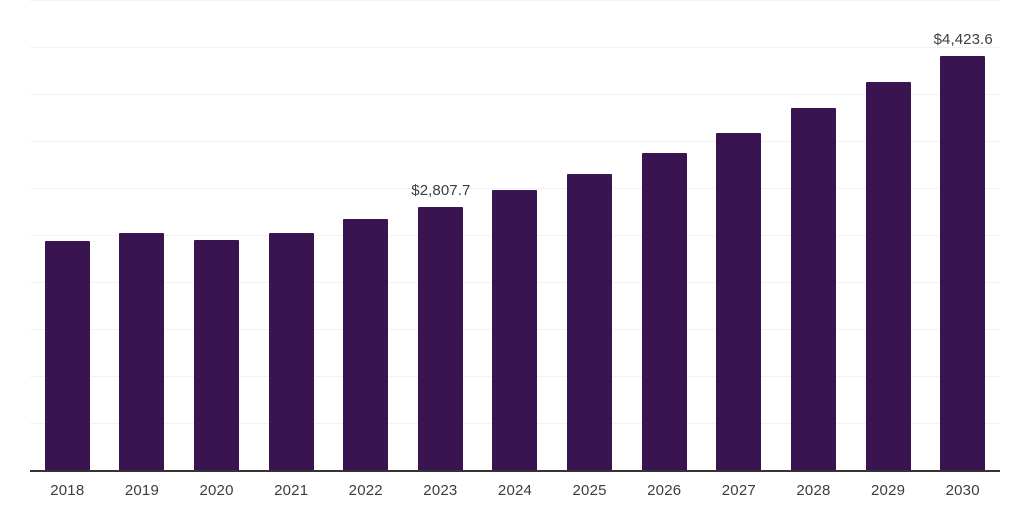 This screenshot has width=1024, height=512. Describe the element at coordinates (141, 490) in the screenshot. I see `x-tick-2019: 2019` at that location.